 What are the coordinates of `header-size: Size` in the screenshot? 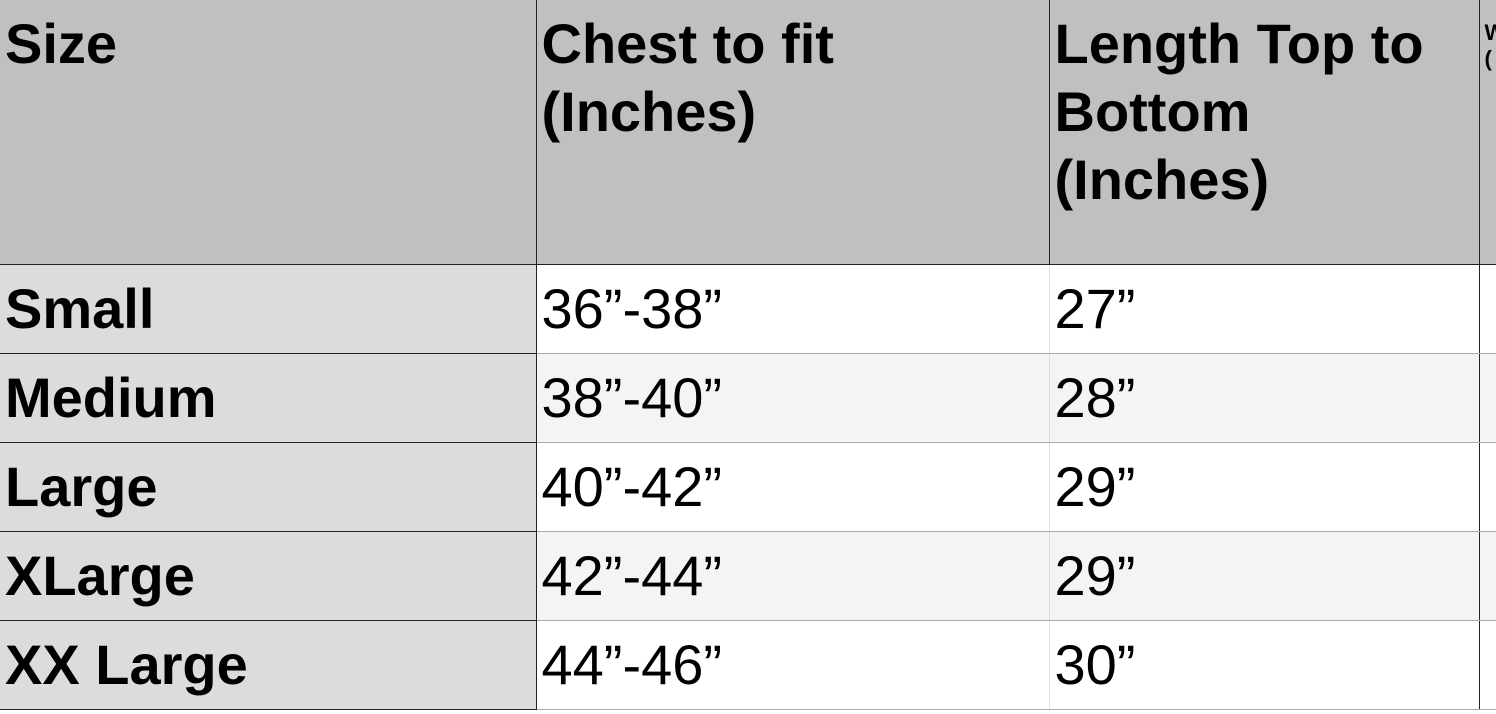 It's located at (268, 132).